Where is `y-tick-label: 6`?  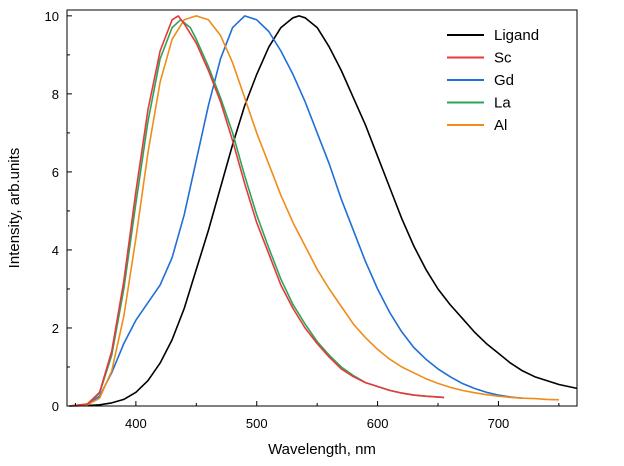 y-tick-label: 6 is located at coordinates (55, 172).